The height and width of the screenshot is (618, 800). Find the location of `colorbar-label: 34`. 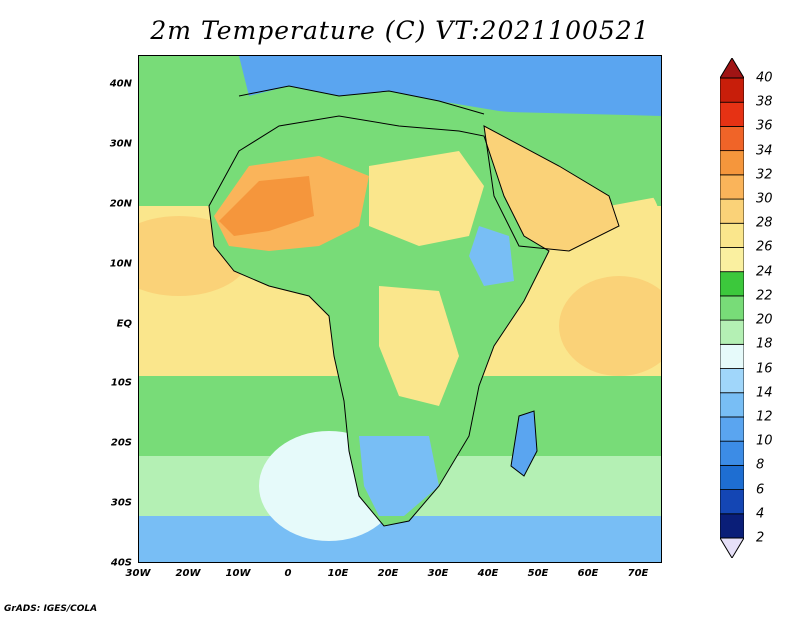

colorbar-label: 34 is located at coordinates (764, 151).